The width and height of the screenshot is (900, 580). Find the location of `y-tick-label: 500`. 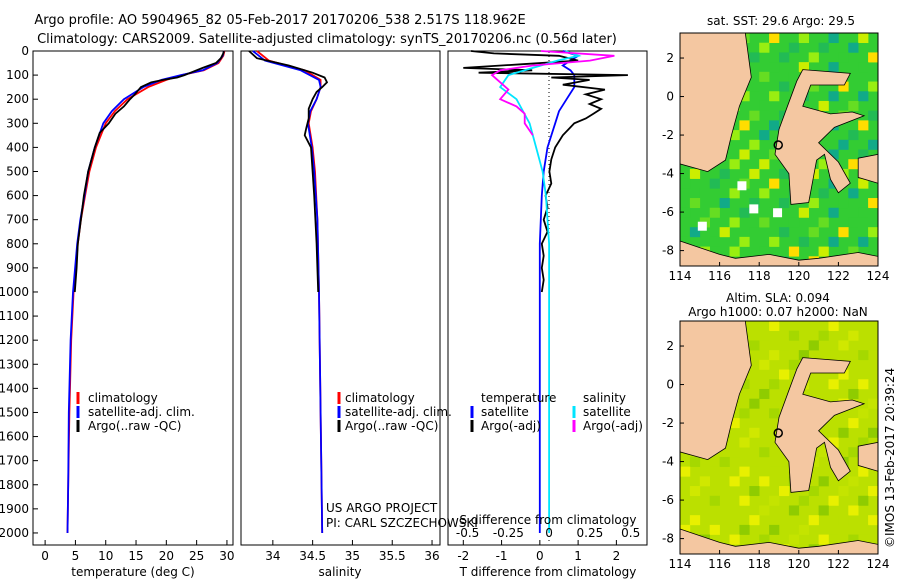

y-tick-label: 500 is located at coordinates (17, 171).